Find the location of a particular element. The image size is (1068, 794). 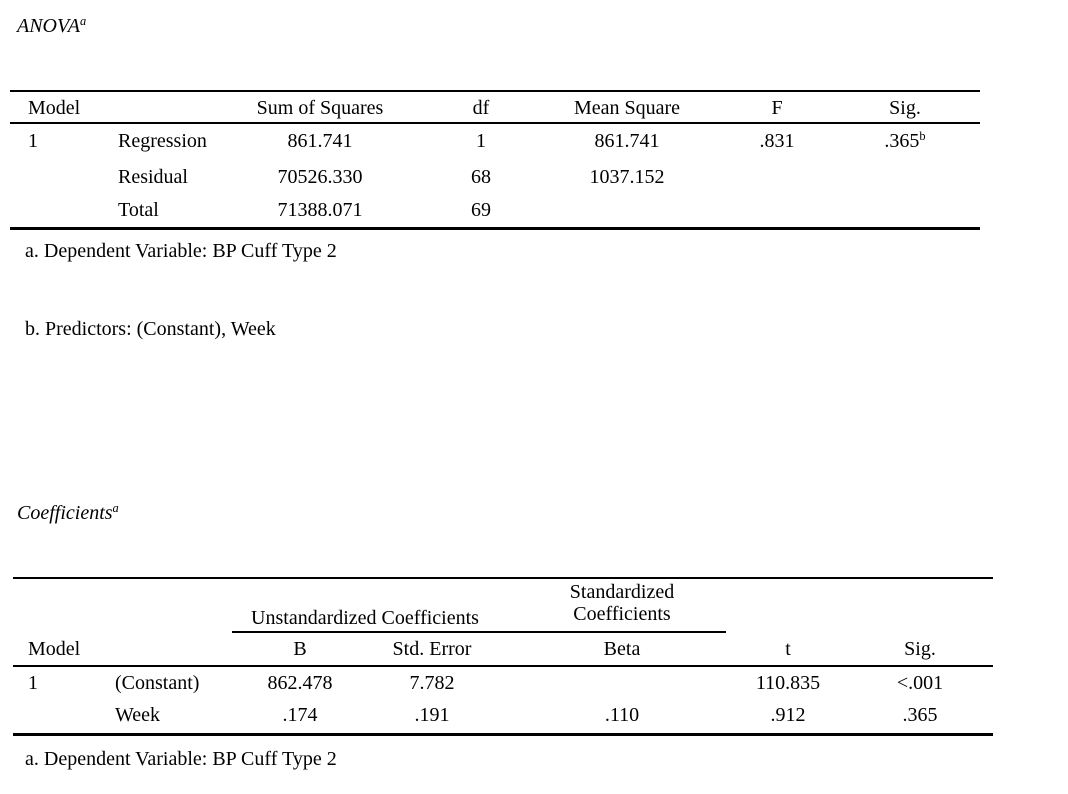

coefficients-col-header-sig: Sig. is located at coordinates (920, 649).